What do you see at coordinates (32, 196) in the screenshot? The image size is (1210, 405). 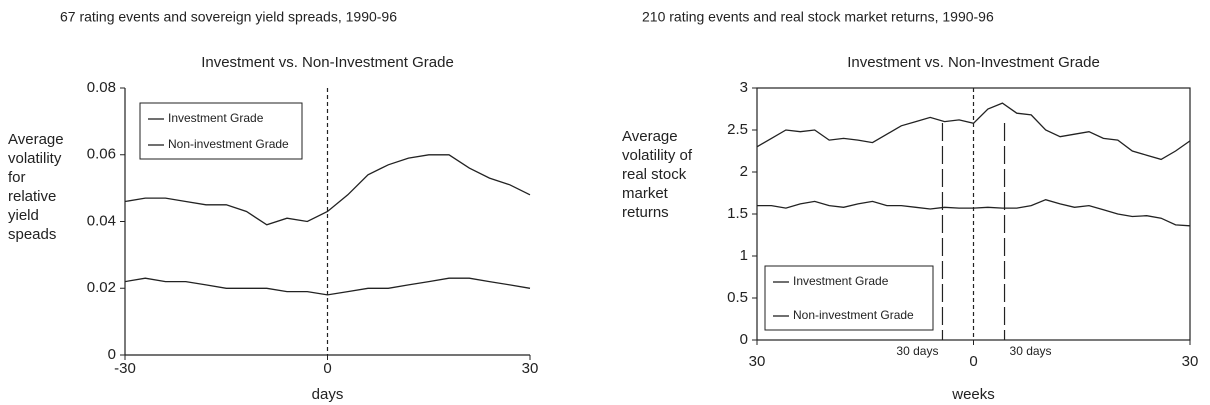 I see `y-axis-label: relative` at bounding box center [32, 196].